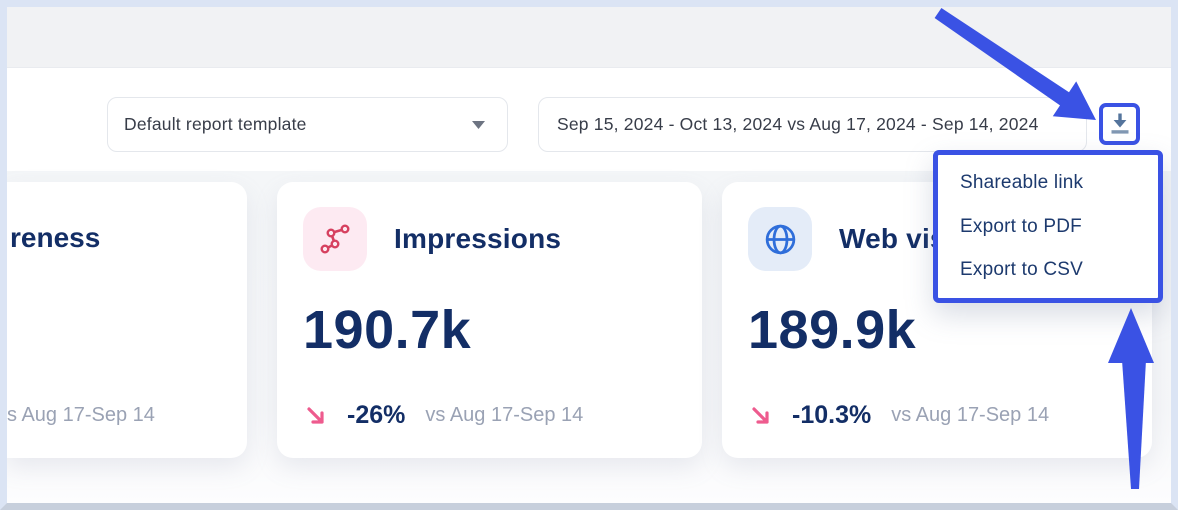 This screenshot has height=510, width=1178. I want to click on web-visitors-icon-badge, so click(780, 239).